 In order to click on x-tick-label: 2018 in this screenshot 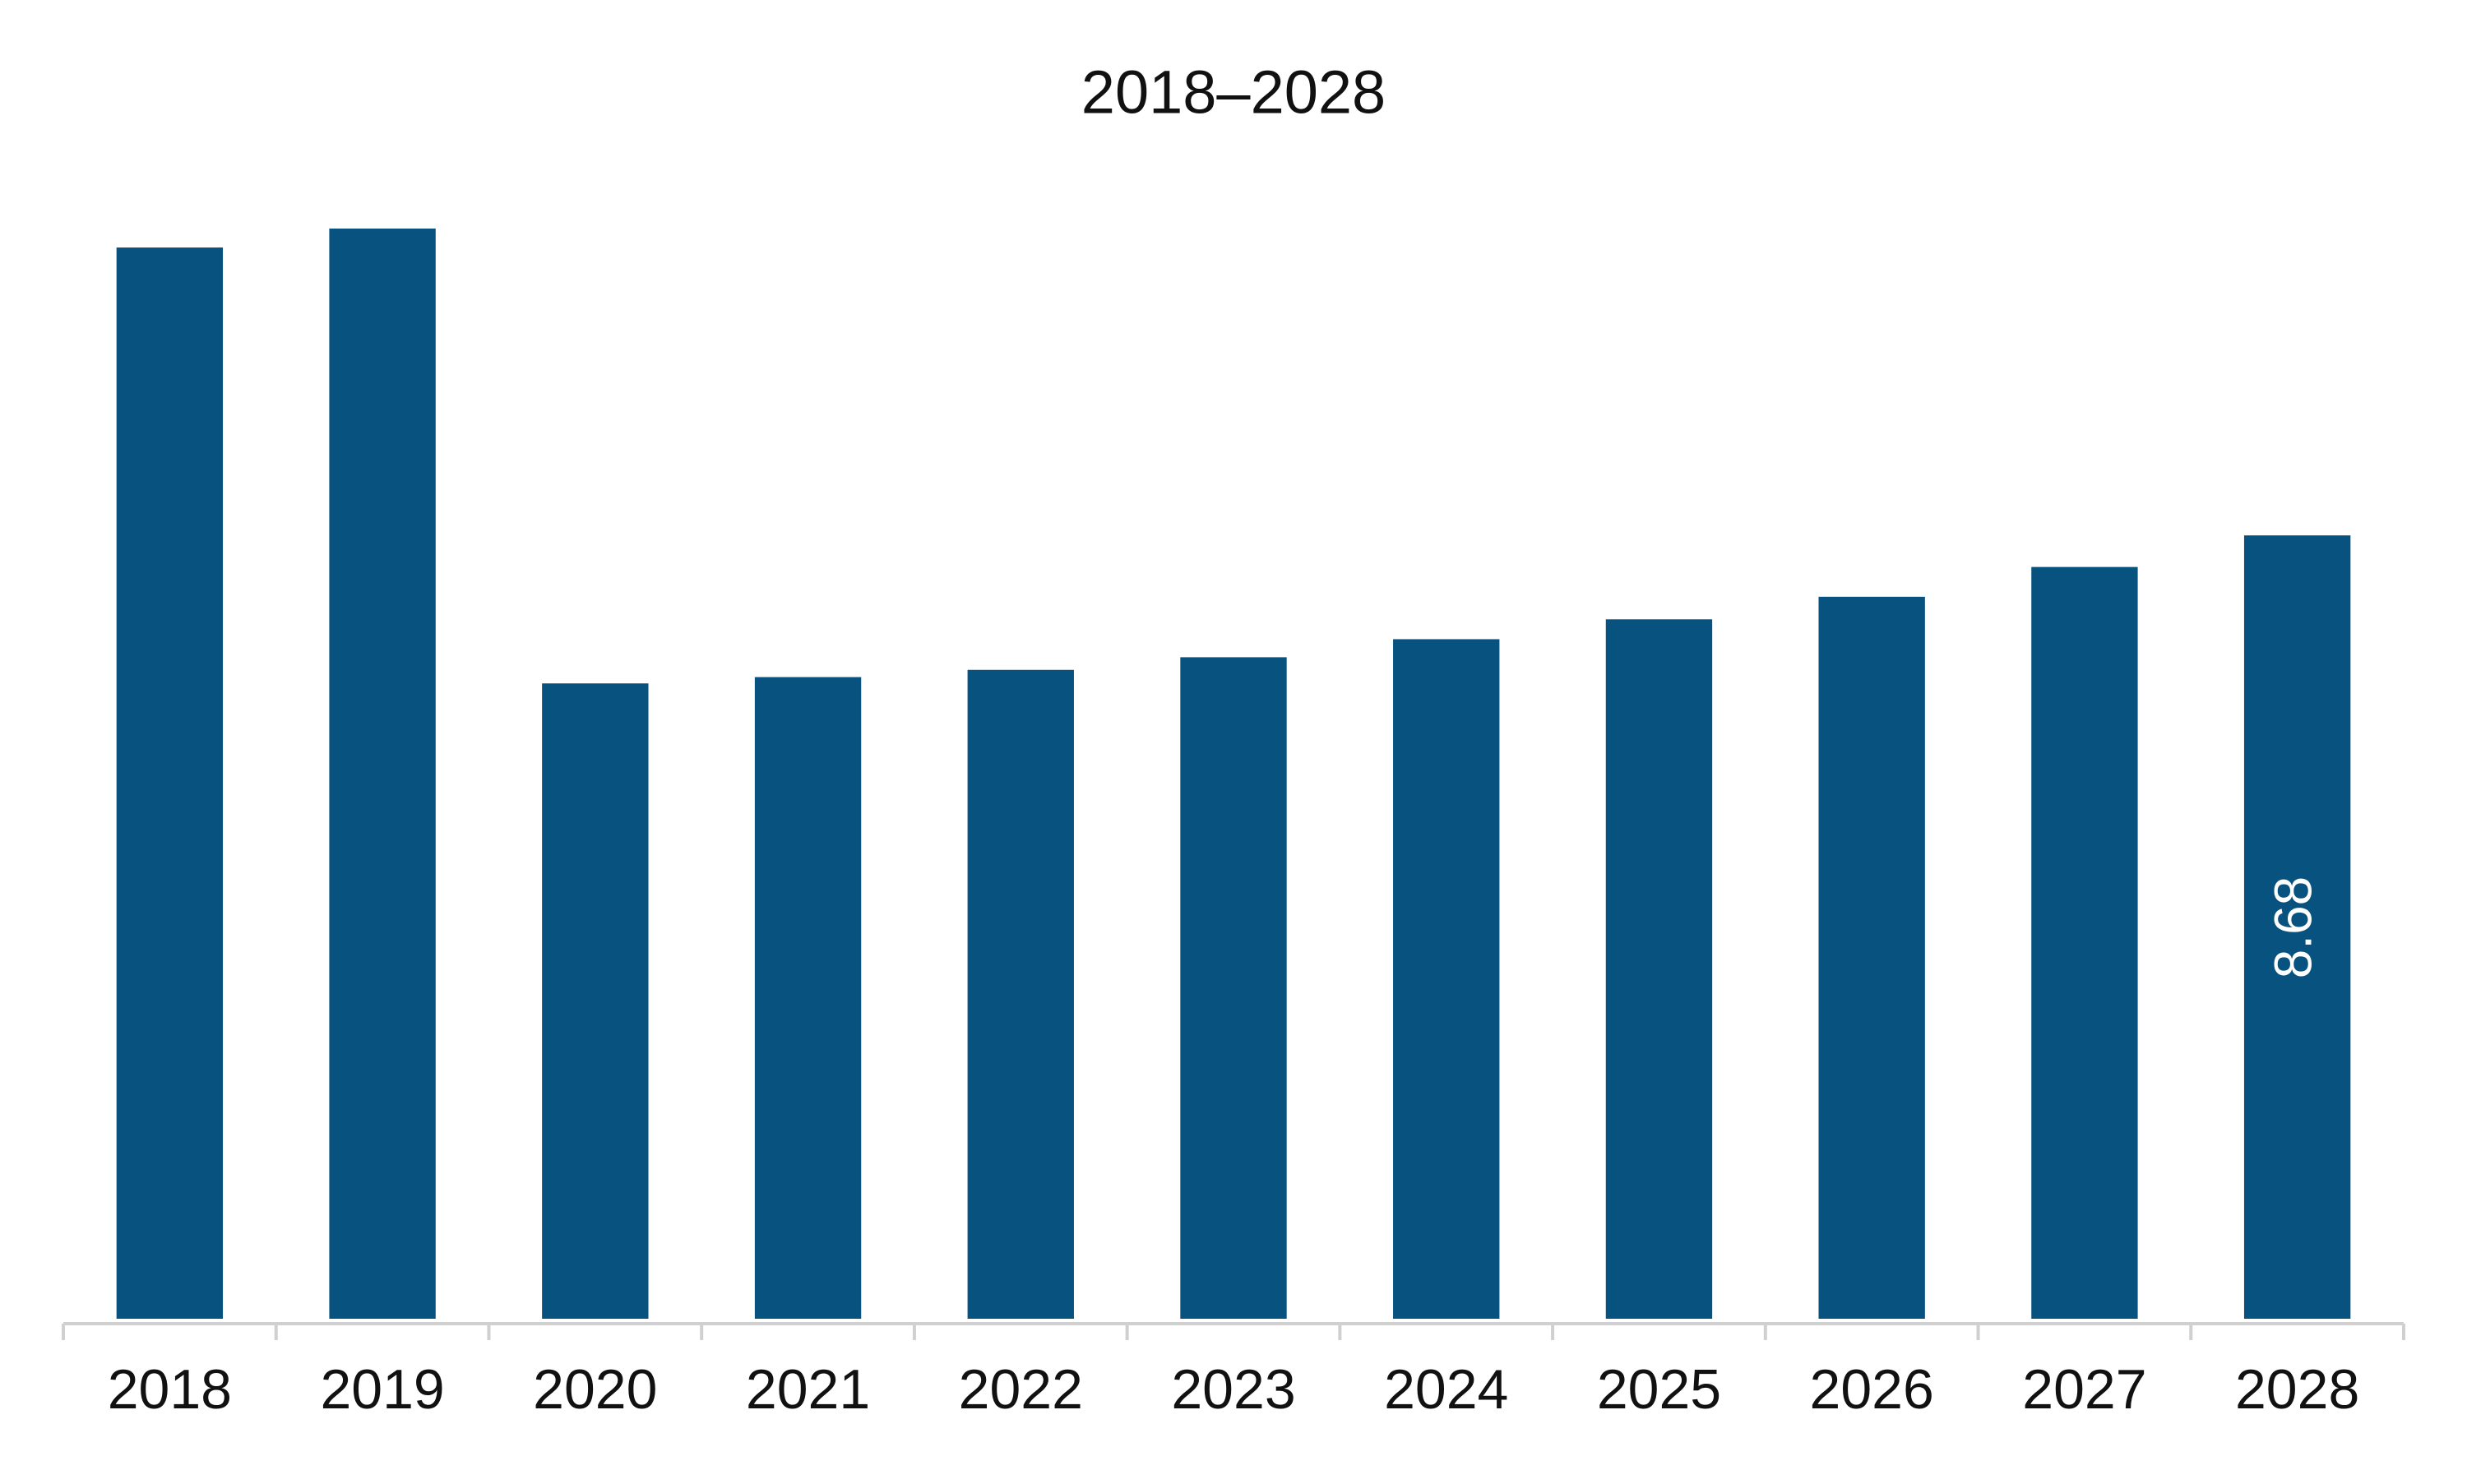, I will do `click(170, 1390)`.